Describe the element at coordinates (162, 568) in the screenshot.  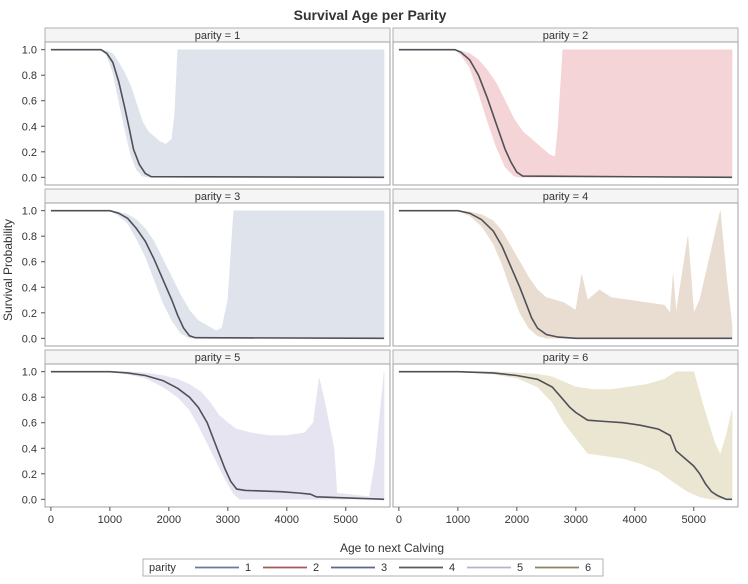
I see `legend-title: parity` at that location.